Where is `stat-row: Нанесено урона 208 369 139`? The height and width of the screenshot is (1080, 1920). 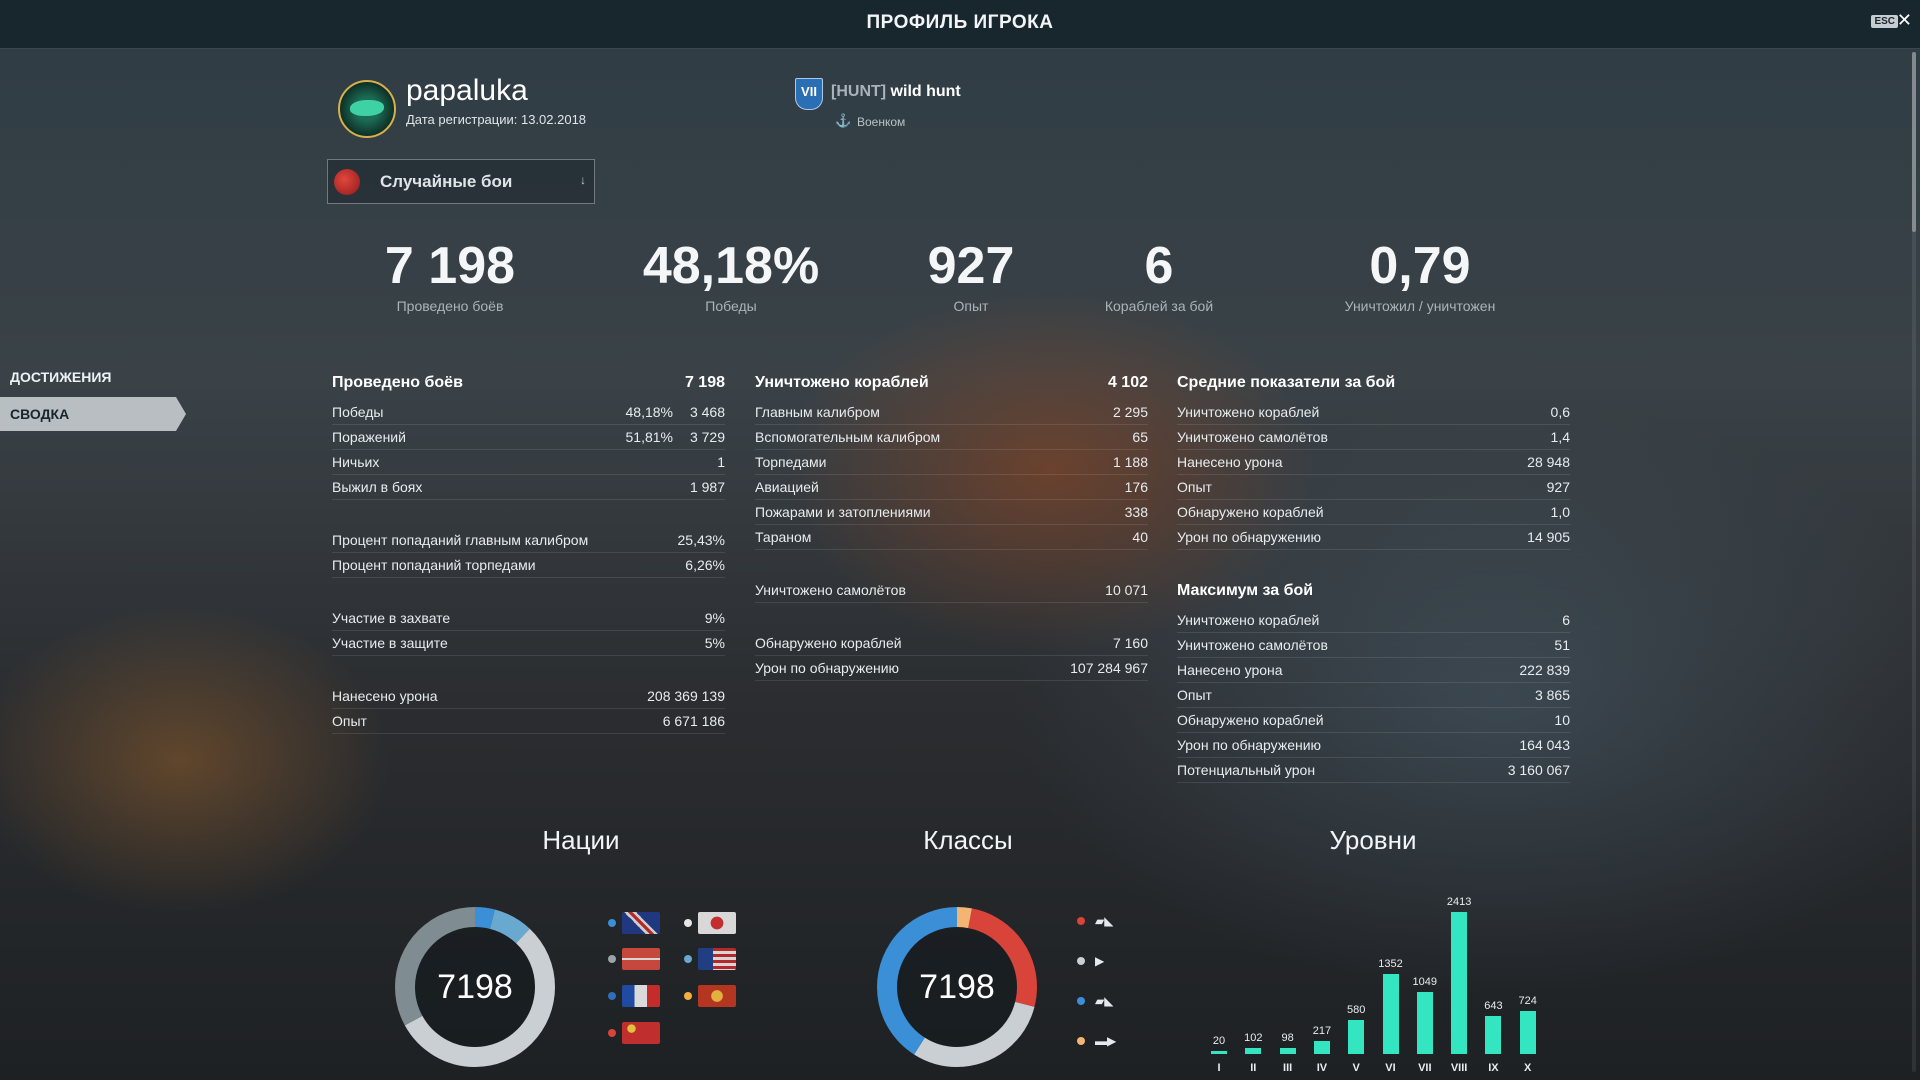
stat-row: Нанесено урона 208 369 139 is located at coordinates (528, 696).